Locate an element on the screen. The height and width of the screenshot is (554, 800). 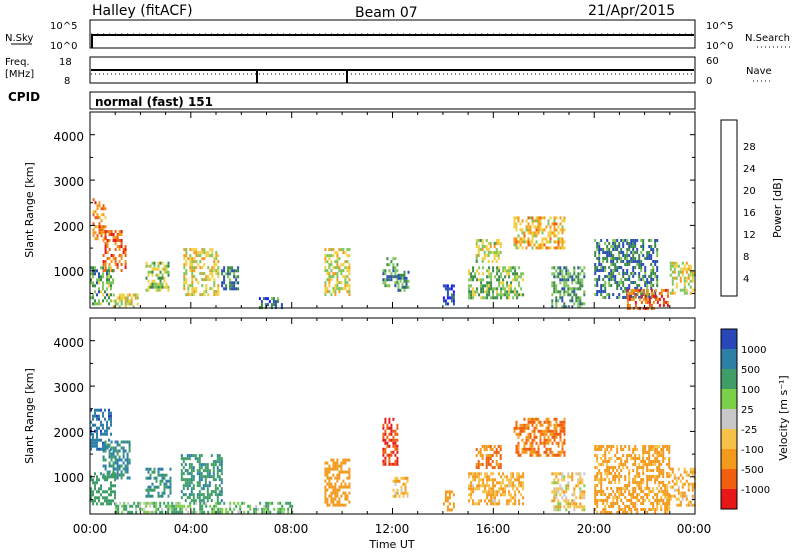
station-title: Halley (fitACF) is located at coordinates (142, 11).